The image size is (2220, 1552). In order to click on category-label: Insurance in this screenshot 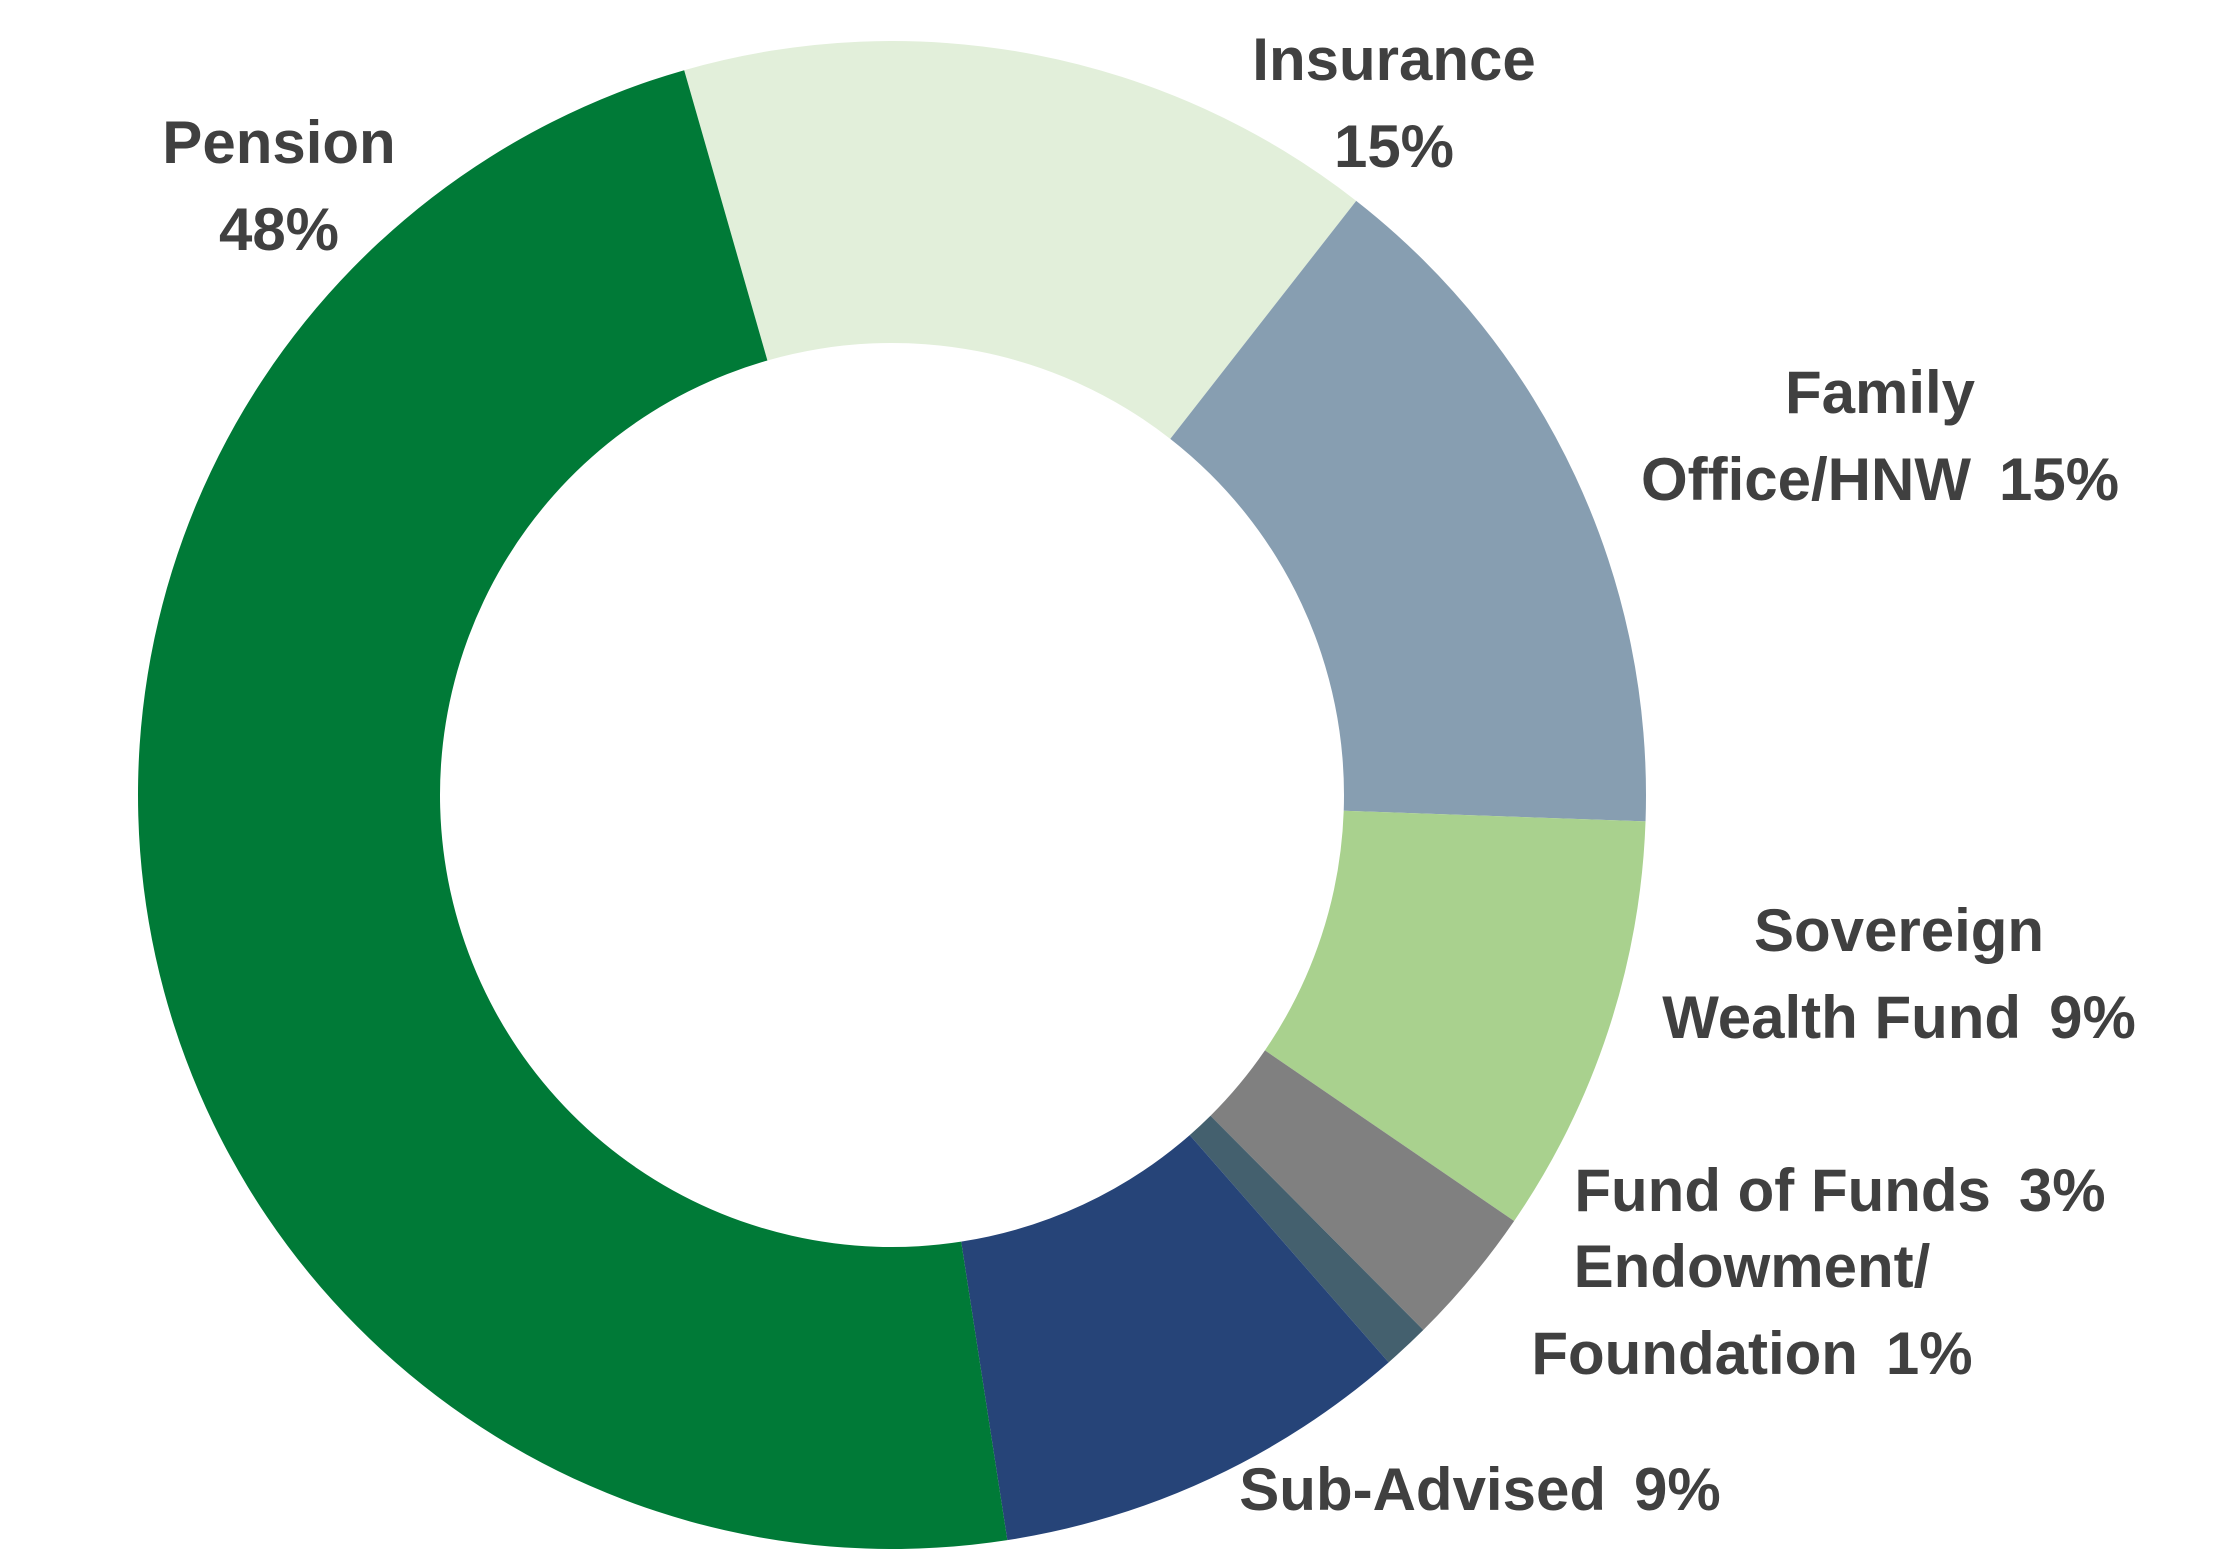, I will do `click(1394, 59)`.